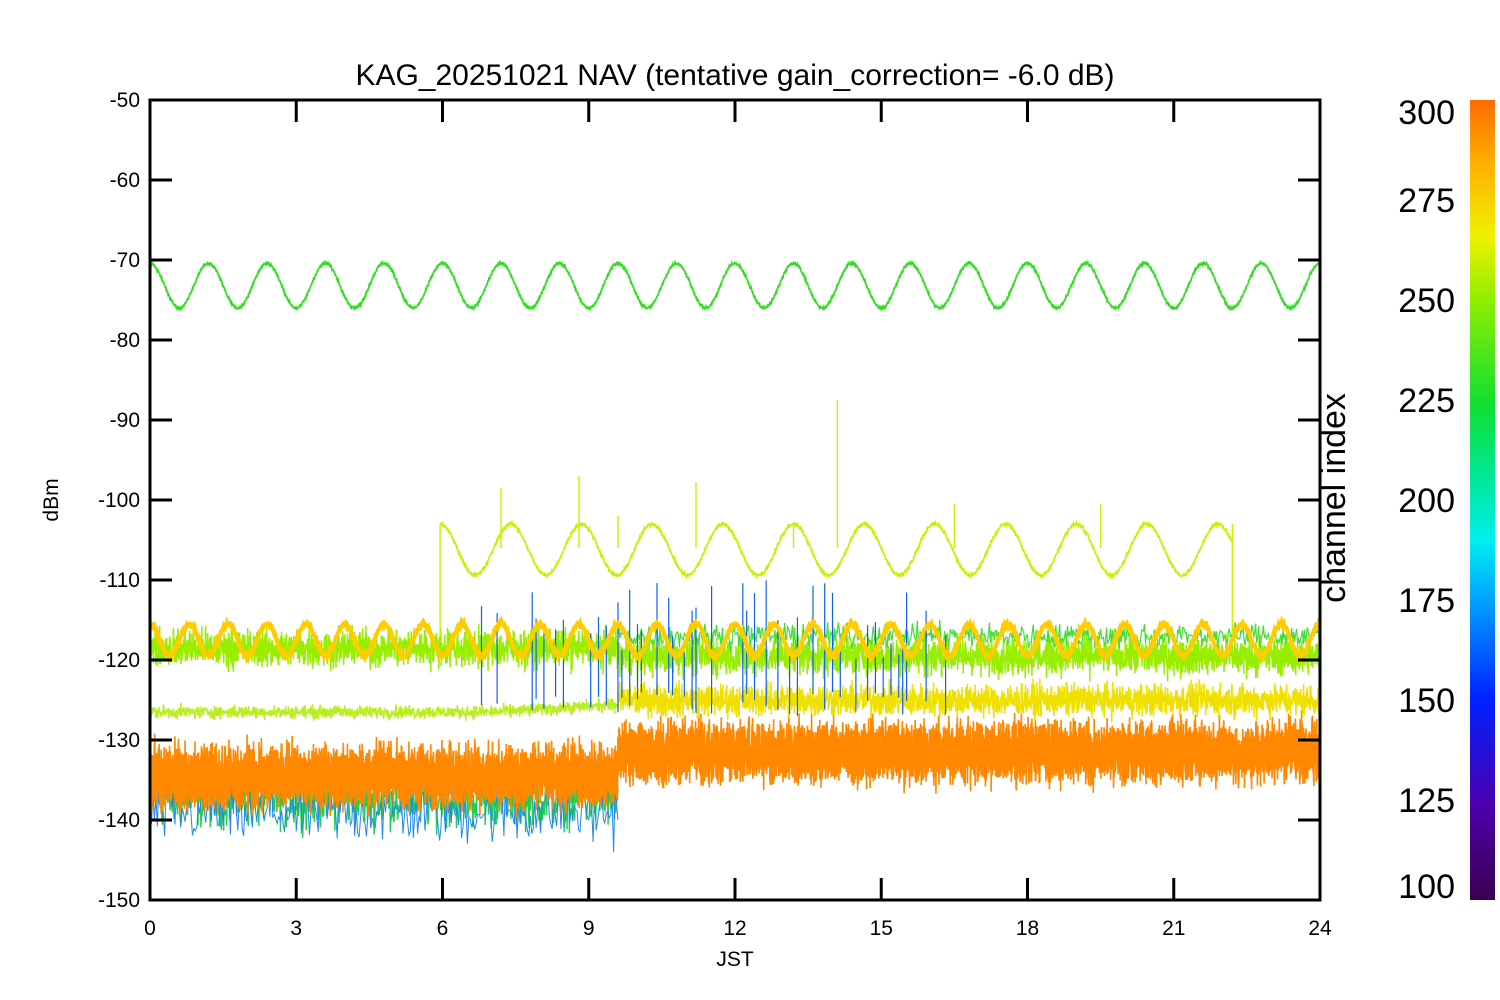 The width and height of the screenshot is (1500, 1000). What do you see at coordinates (735, 765) in the screenshot?
I see `series-noise-floor` at bounding box center [735, 765].